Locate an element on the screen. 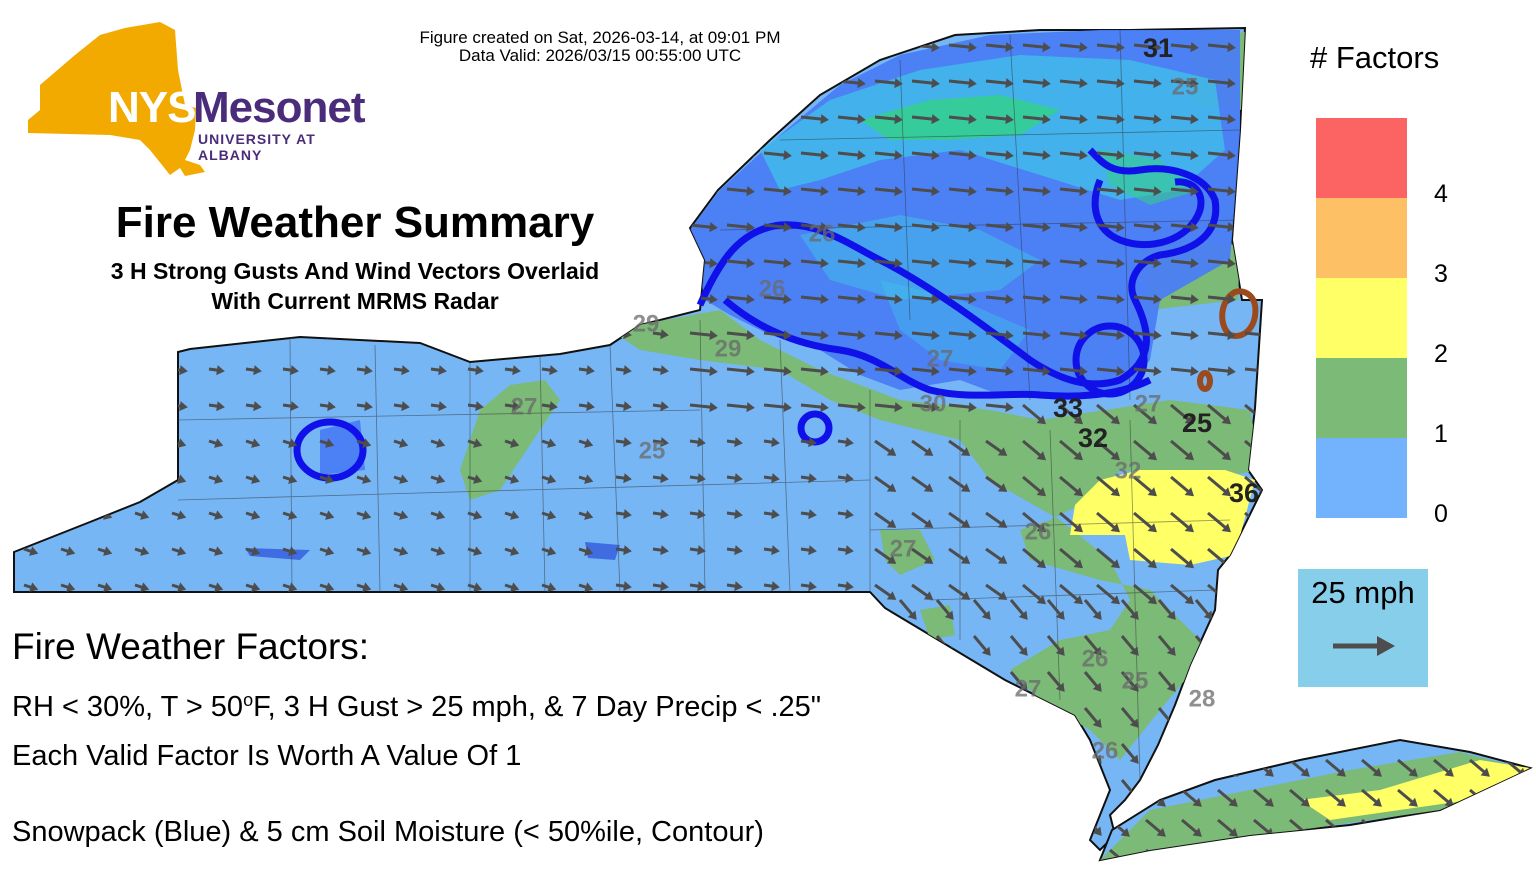 Image resolution: width=1536 pixels, height=876 pixels. gust-label: 27 is located at coordinates (524, 406).